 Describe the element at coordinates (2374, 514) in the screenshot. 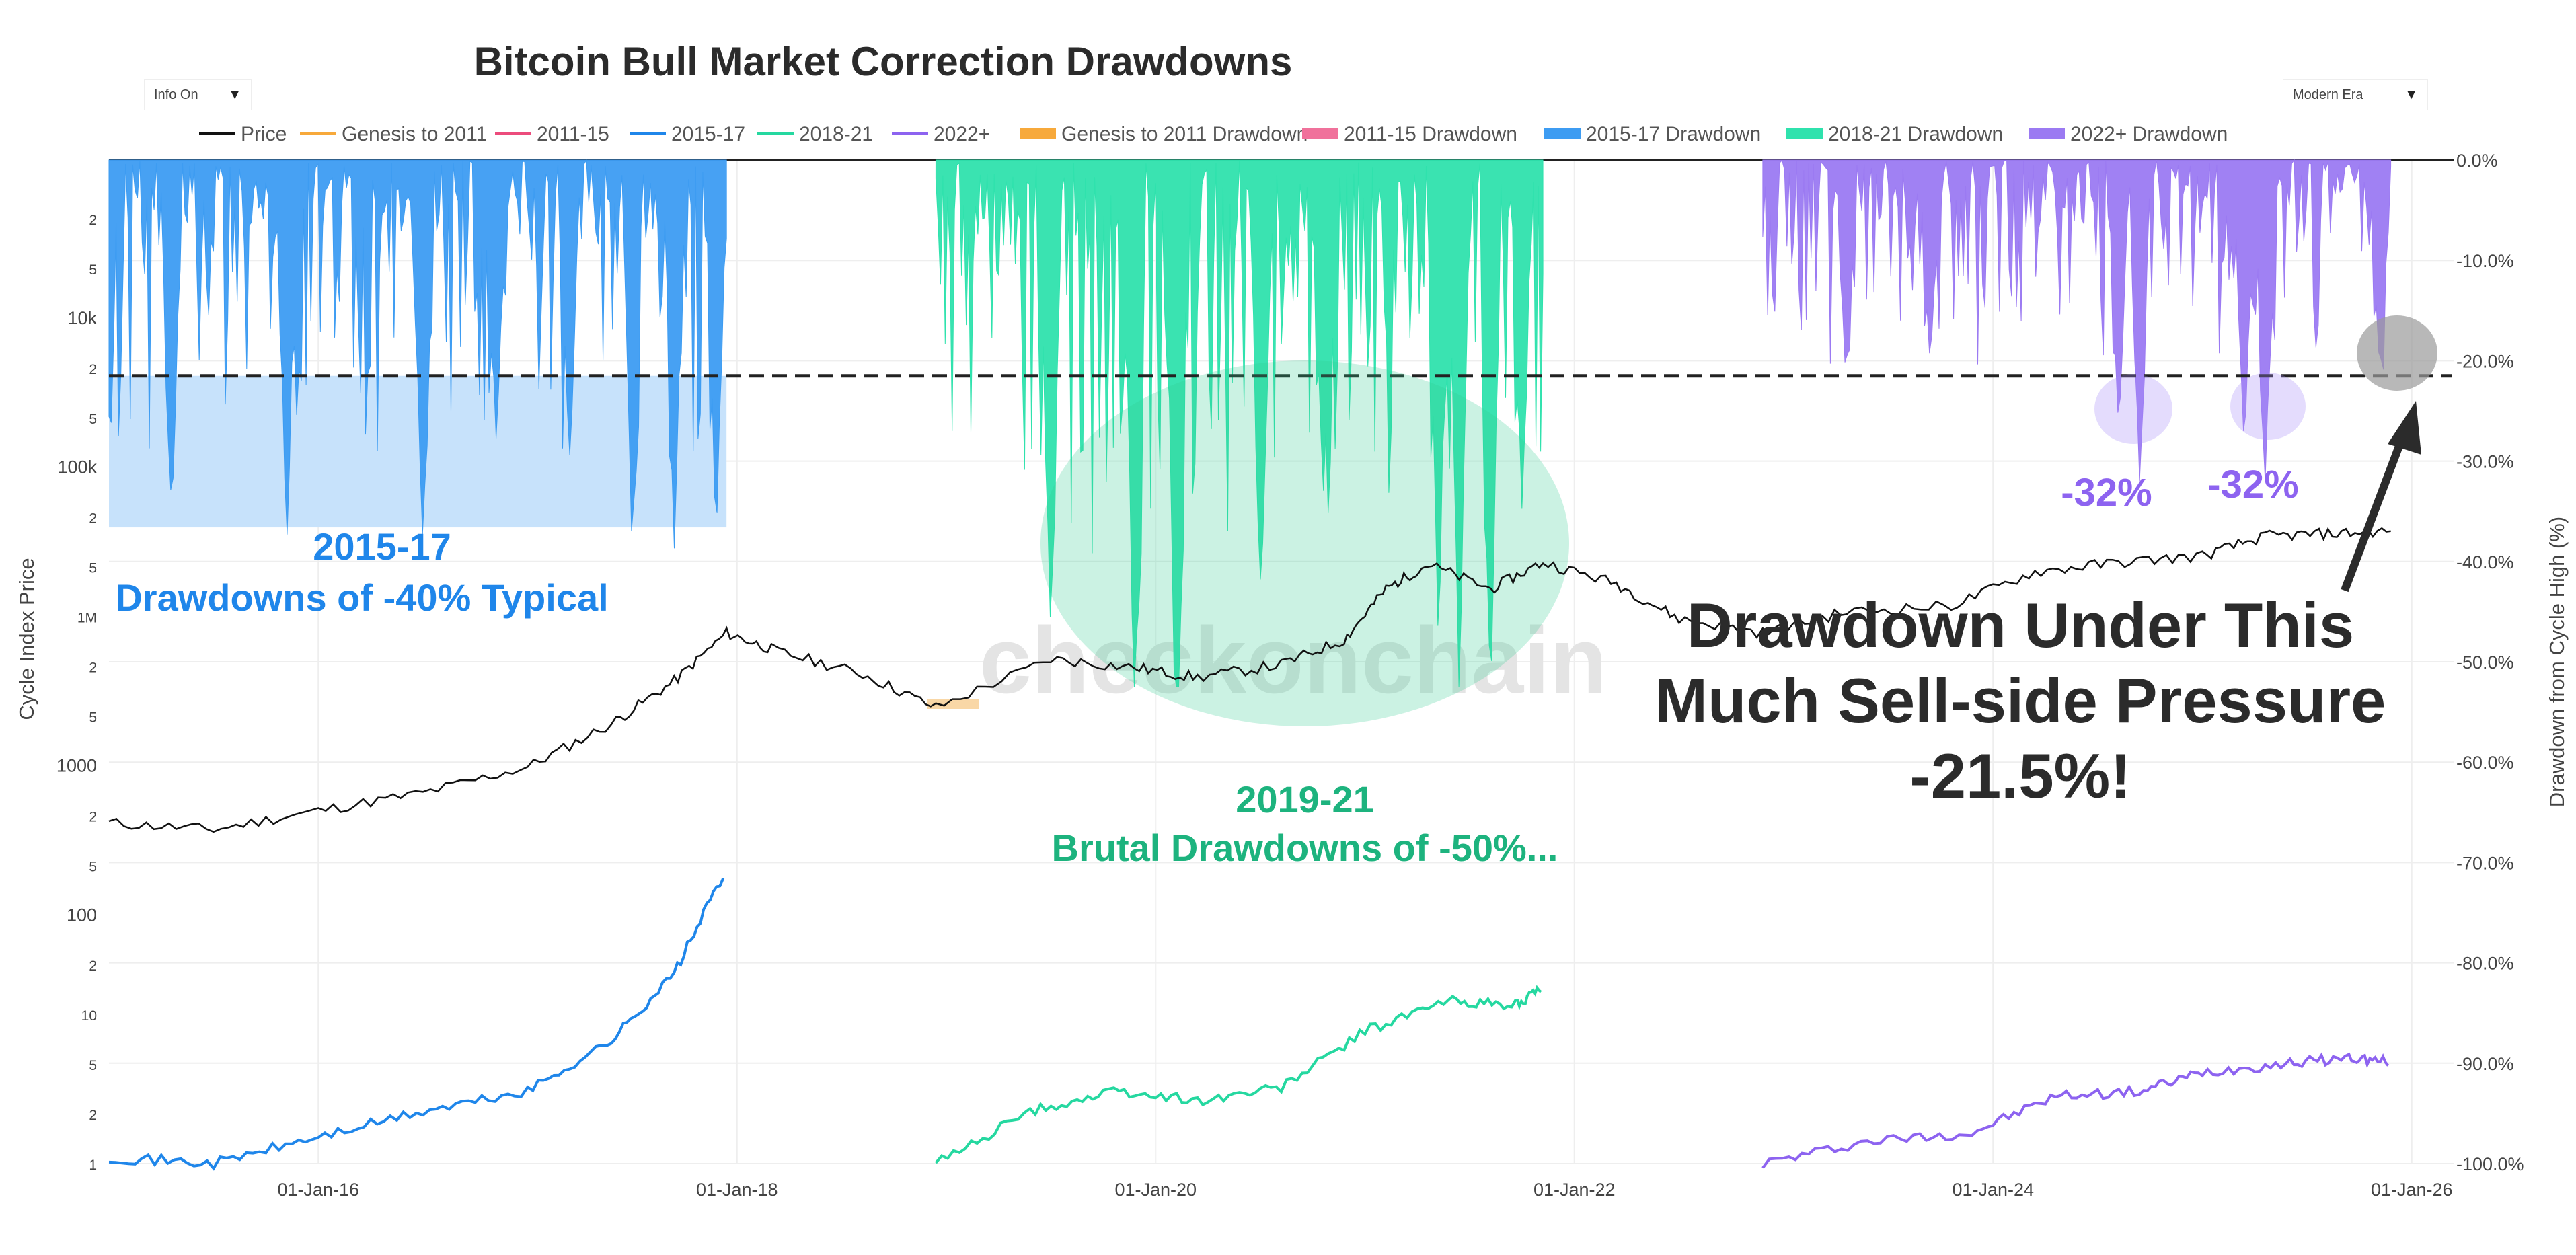

I see `callout-arrow-shaft` at that location.